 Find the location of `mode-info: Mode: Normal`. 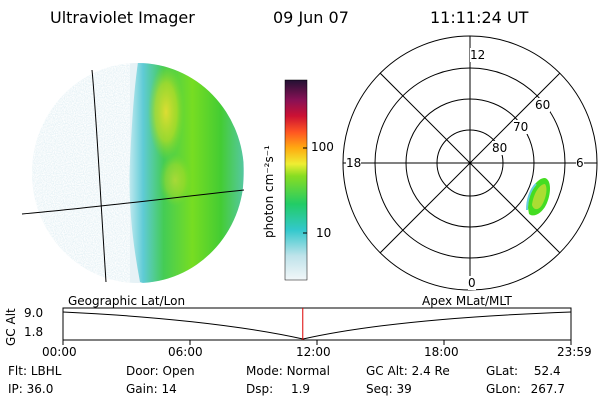

mode-info: Mode: Normal is located at coordinates (288, 371).